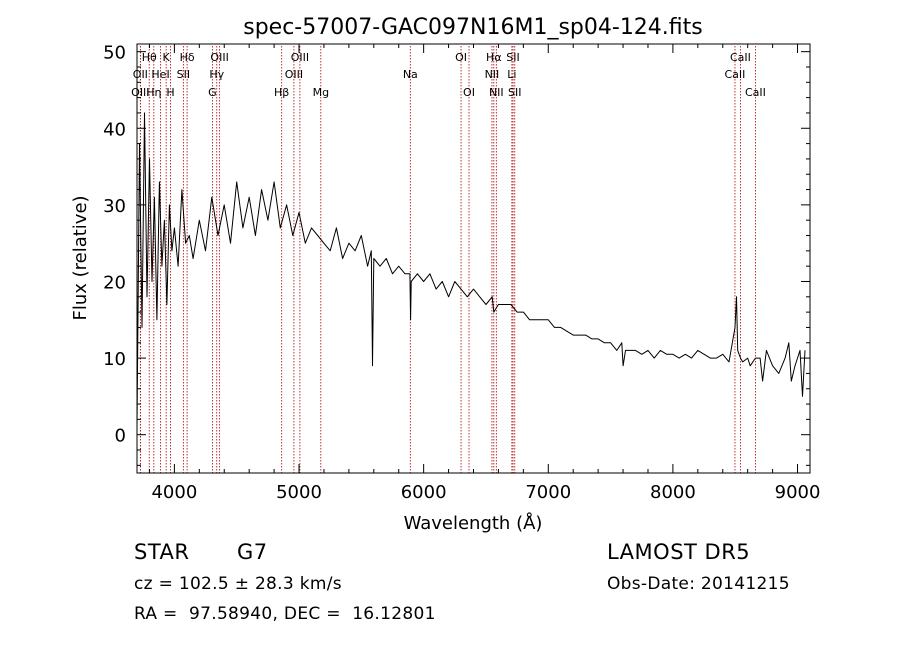 The image size is (900, 649). Describe the element at coordinates (162, 552) in the screenshot. I see `object-class: STAR` at that location.